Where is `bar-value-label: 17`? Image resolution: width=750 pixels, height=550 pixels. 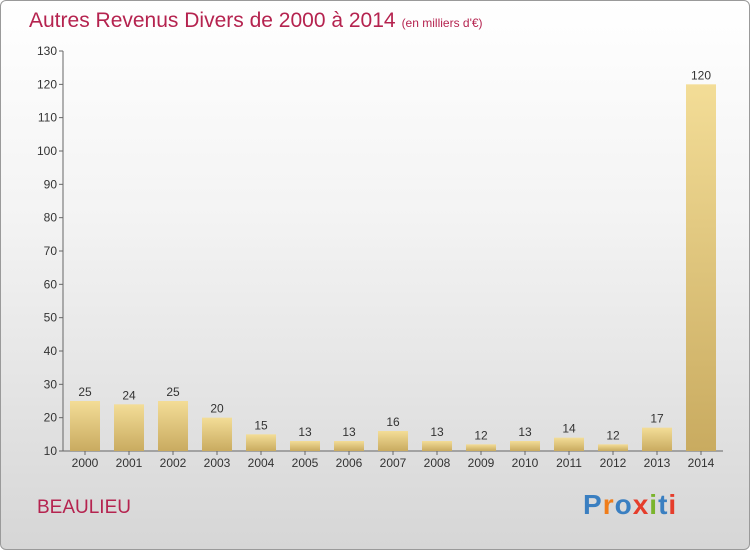
bar-value-label: 17 is located at coordinates (657, 419).